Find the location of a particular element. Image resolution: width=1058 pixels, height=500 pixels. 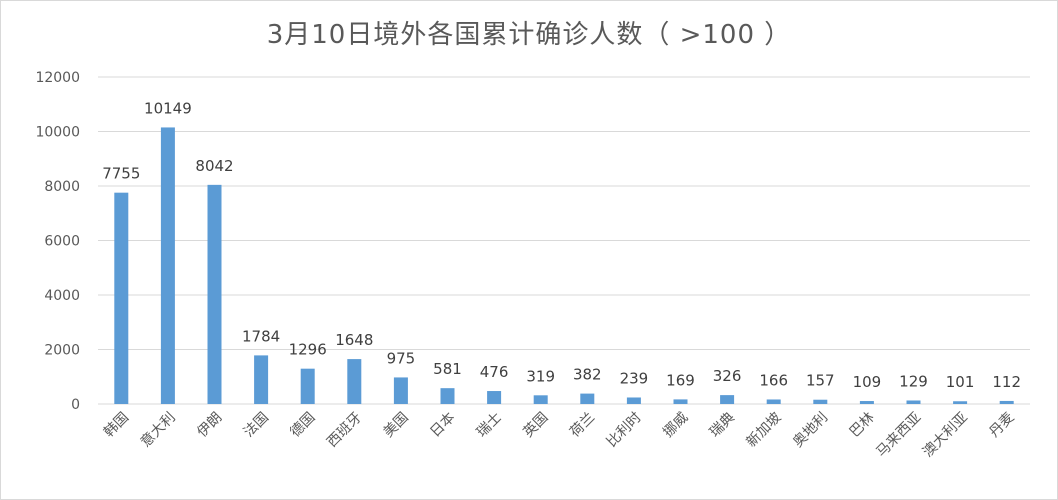

x-tick-label: 韩国 is located at coordinates (116, 425).